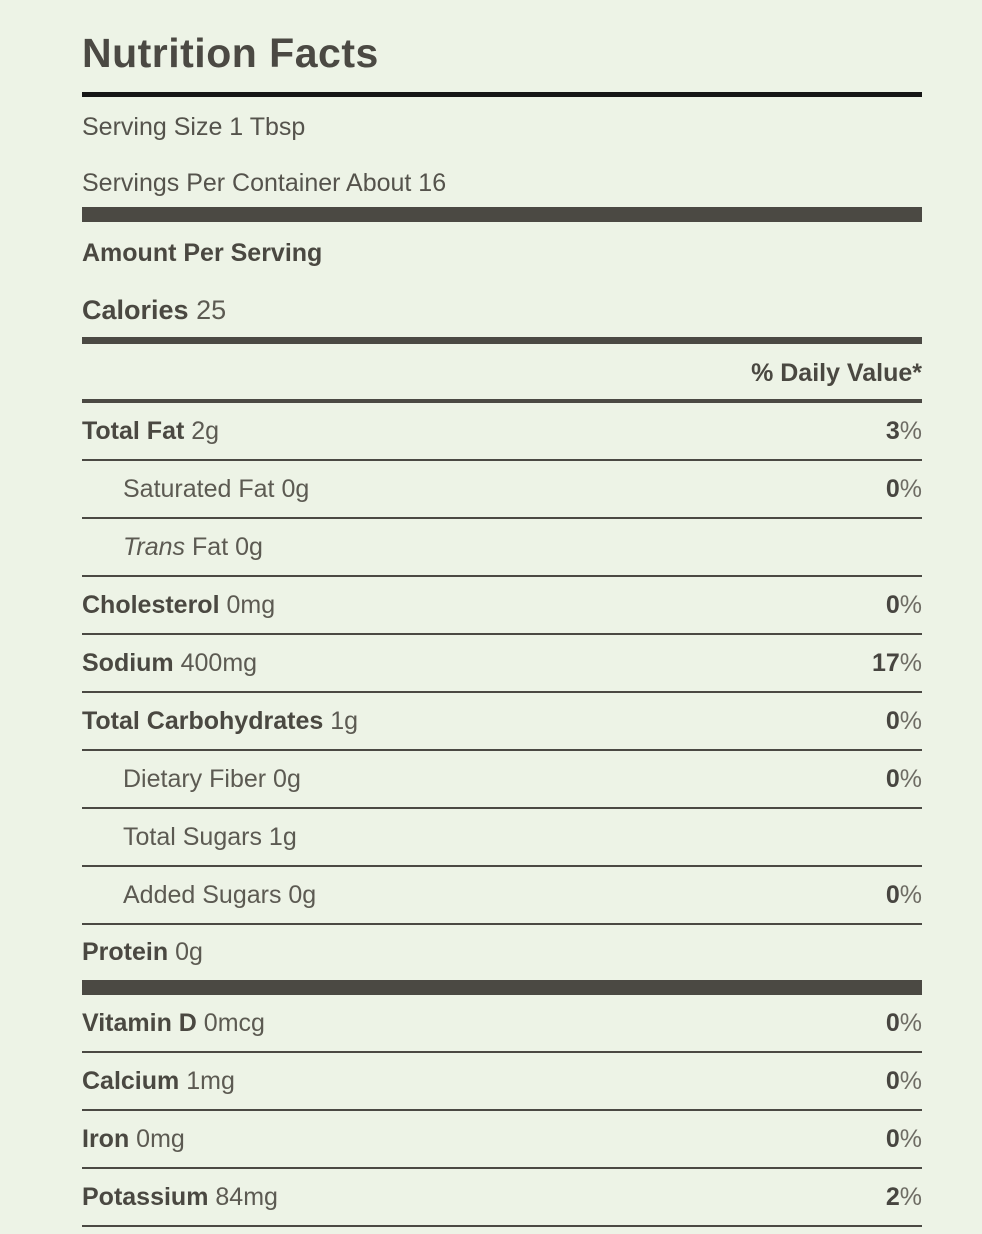  I want to click on nutrient-label: Total Carbohydrates 1g, so click(220, 721).